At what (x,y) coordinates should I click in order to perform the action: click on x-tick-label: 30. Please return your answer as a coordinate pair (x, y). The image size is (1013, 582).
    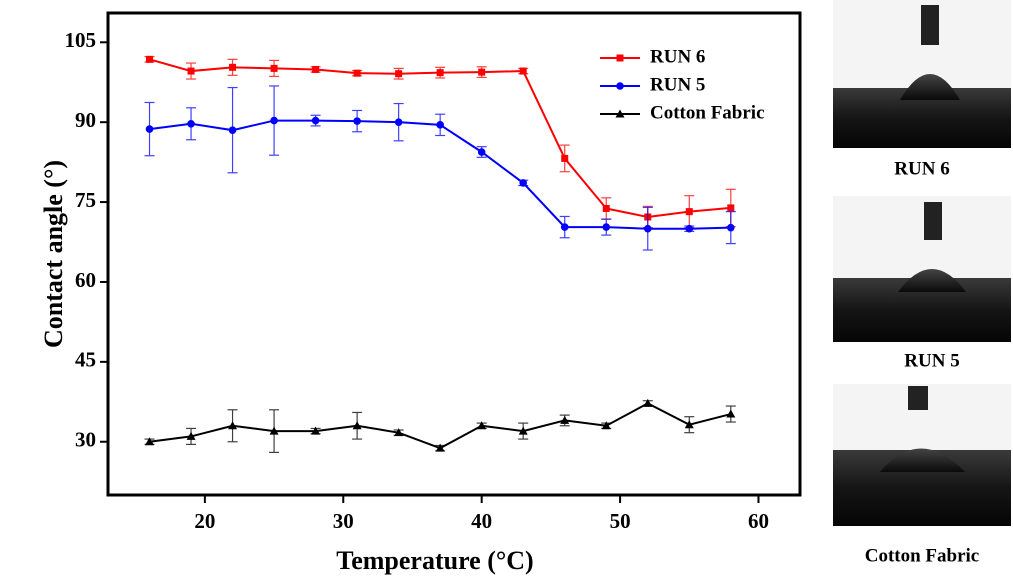
    Looking at the image, I should click on (343, 521).